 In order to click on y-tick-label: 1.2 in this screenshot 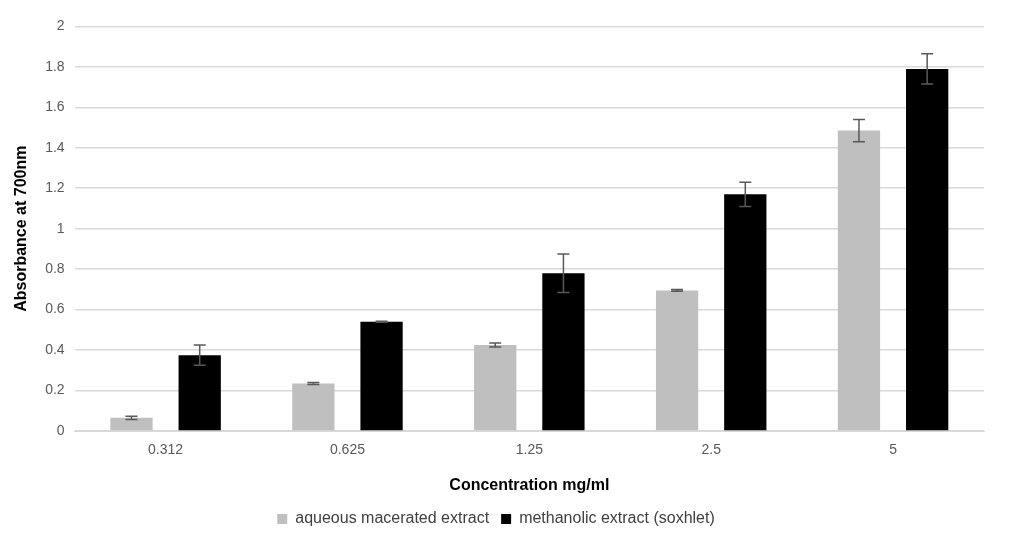, I will do `click(55, 187)`.